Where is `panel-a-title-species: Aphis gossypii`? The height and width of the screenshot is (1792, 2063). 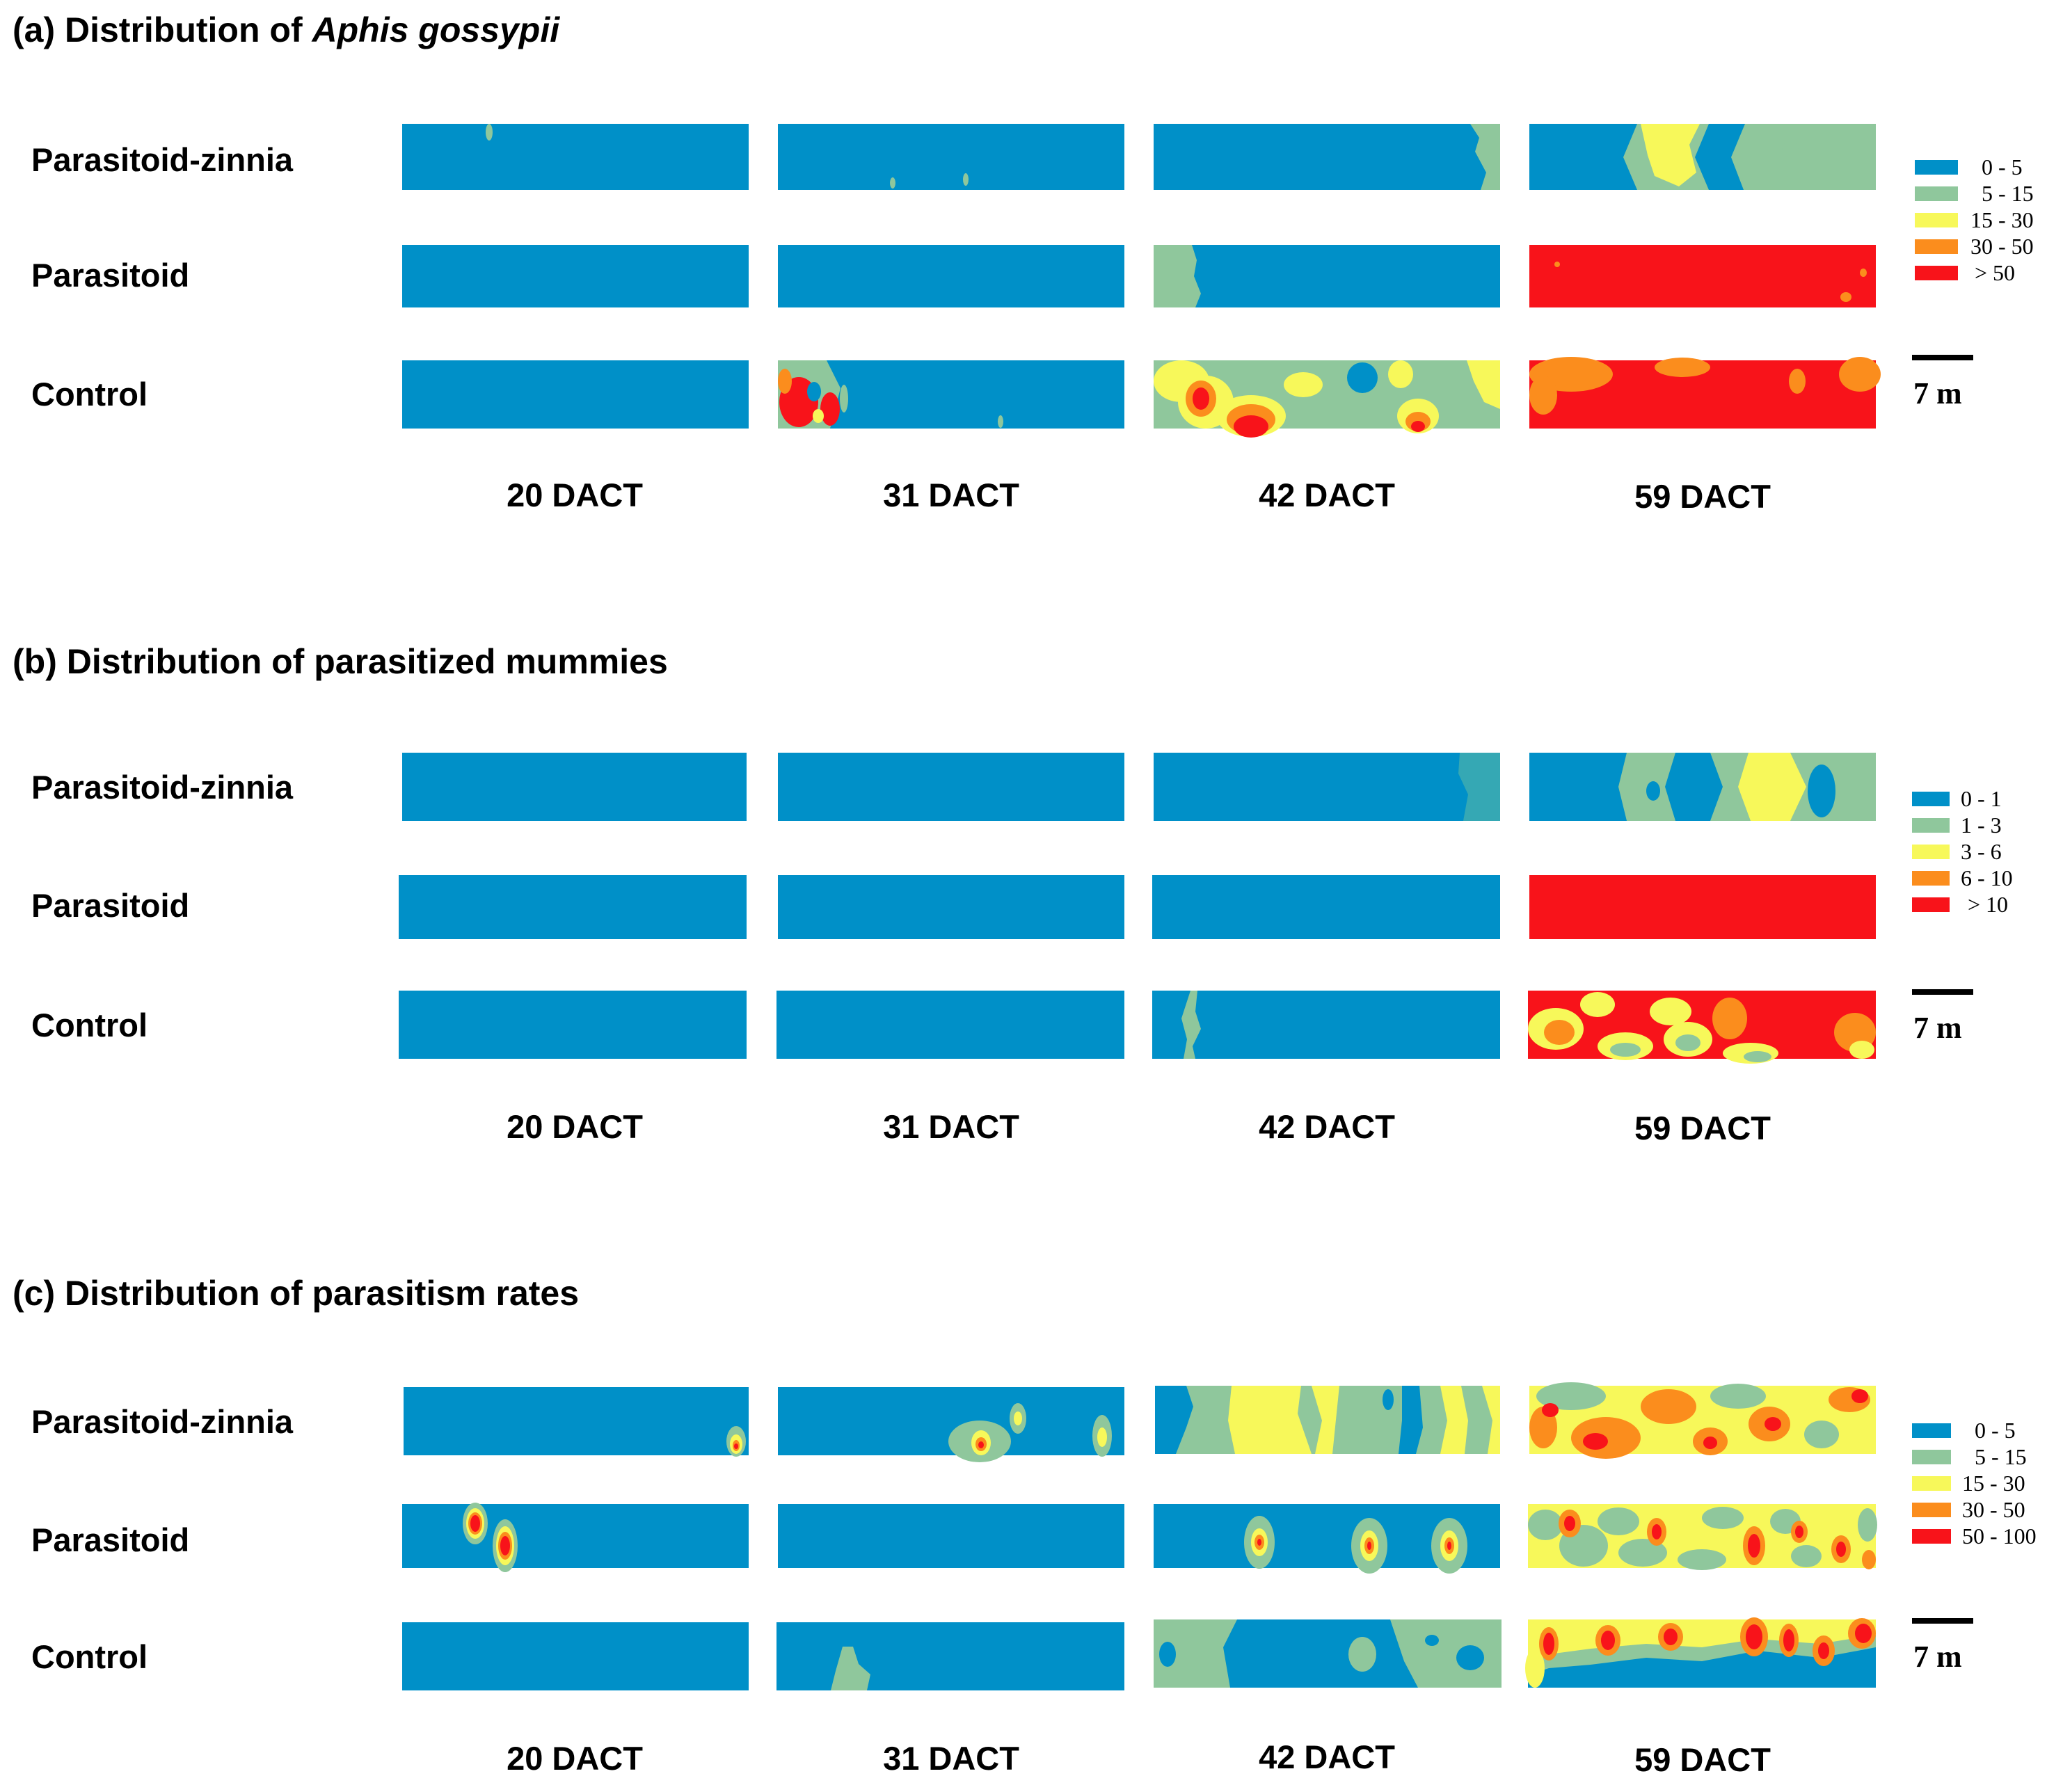
panel-a-title-species: Aphis gossypii is located at coordinates (436, 29).